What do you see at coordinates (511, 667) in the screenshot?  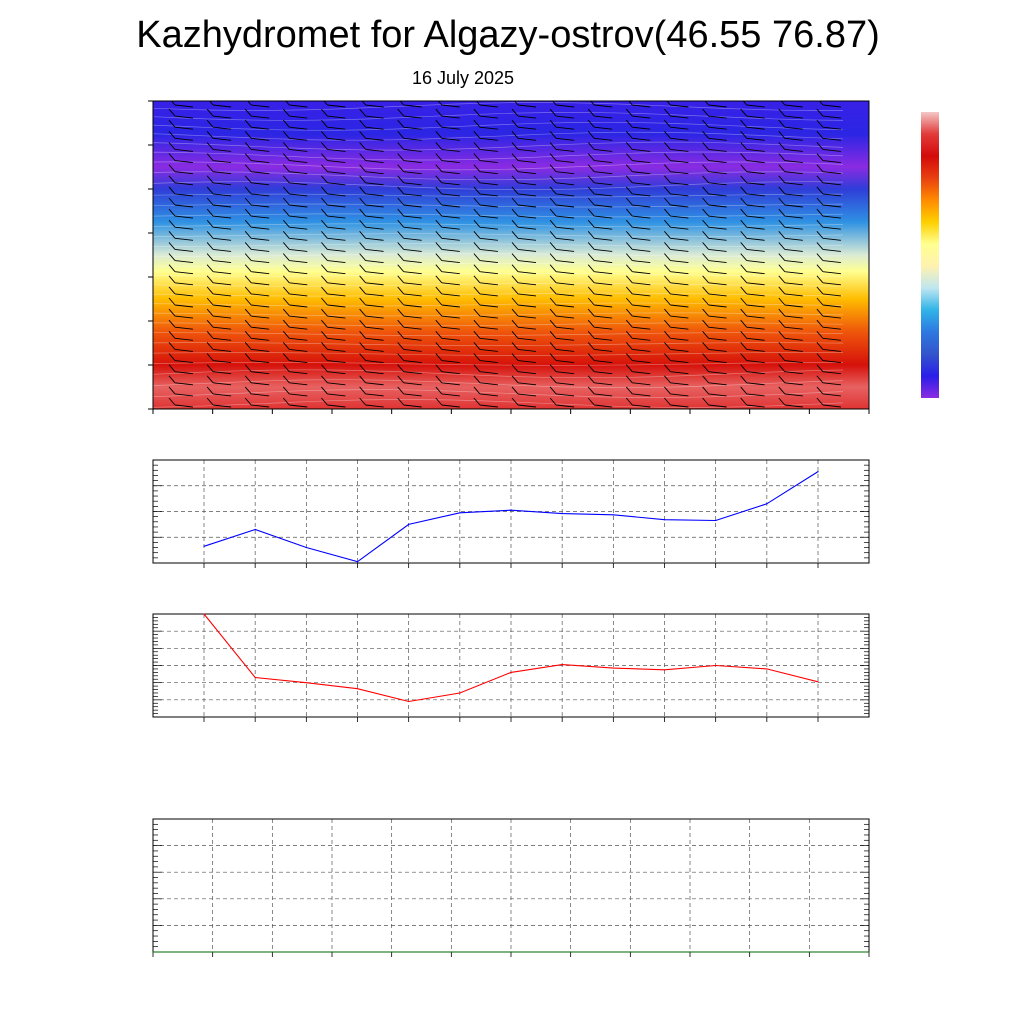 I see `temp-panel` at bounding box center [511, 667].